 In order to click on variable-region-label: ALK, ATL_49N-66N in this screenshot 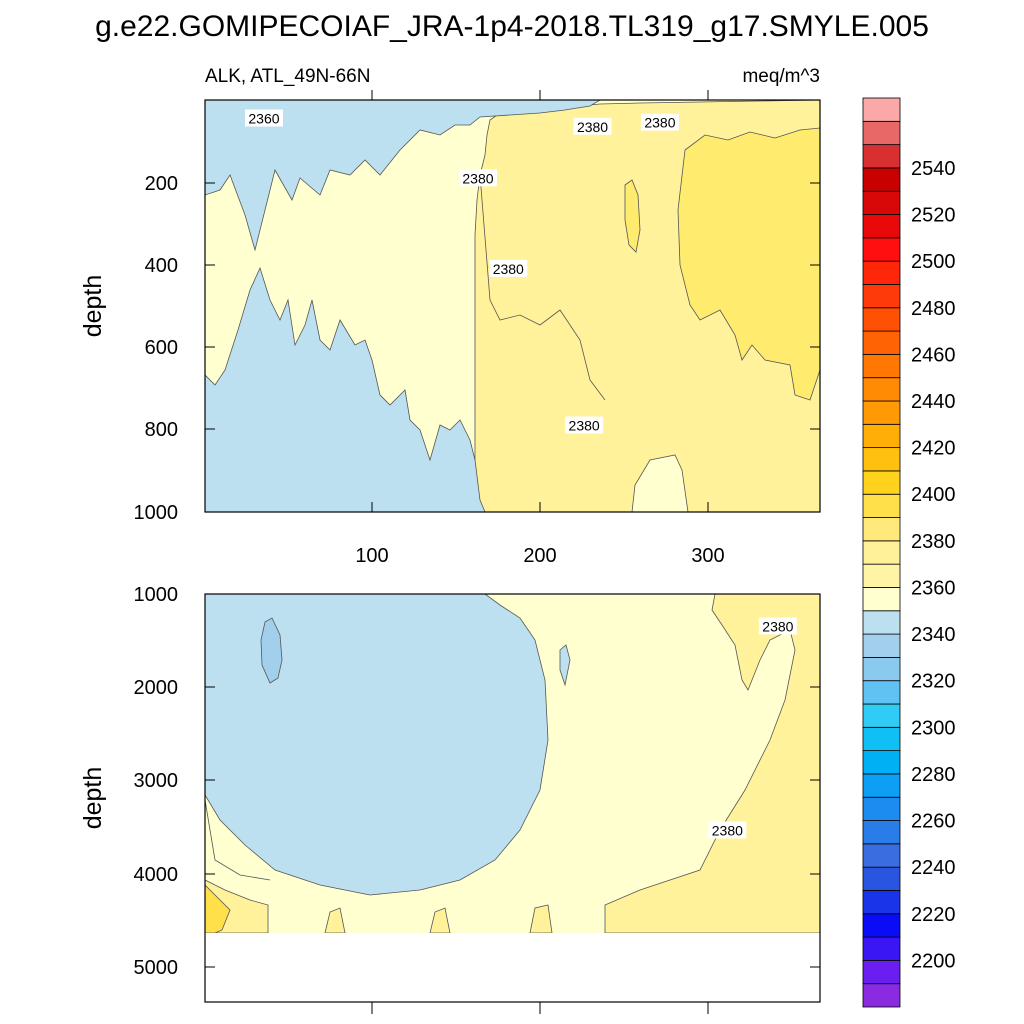, I will do `click(287, 76)`.